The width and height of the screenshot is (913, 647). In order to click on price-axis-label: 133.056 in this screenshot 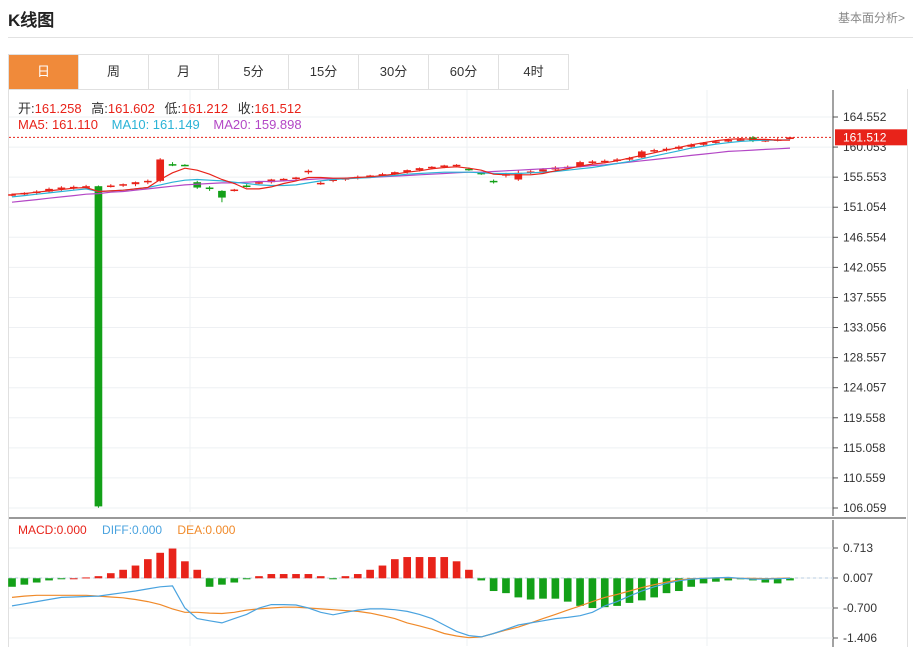, I will do `click(865, 328)`.